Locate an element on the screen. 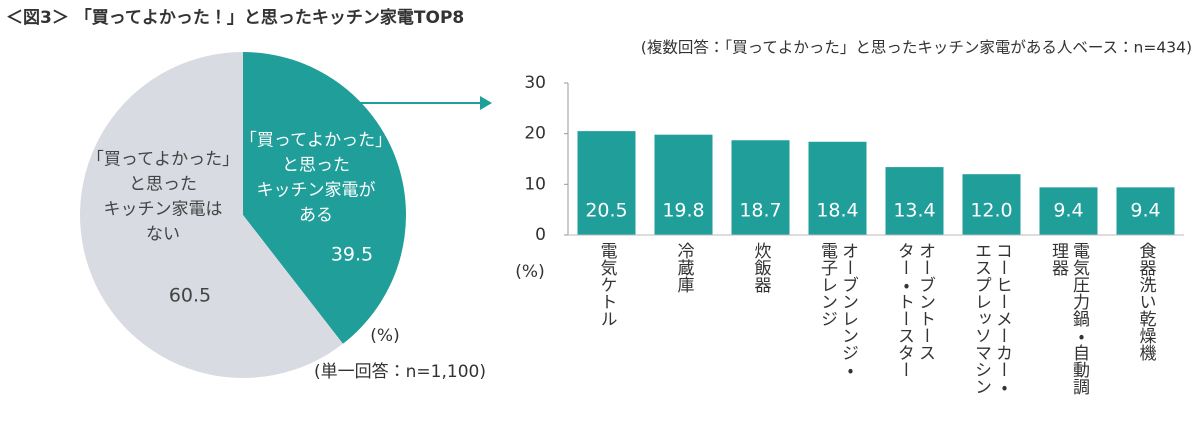 Image resolution: width=1200 pixels, height=421 pixels. pie-note: (単一回答：n=1,100) is located at coordinates (400, 371).